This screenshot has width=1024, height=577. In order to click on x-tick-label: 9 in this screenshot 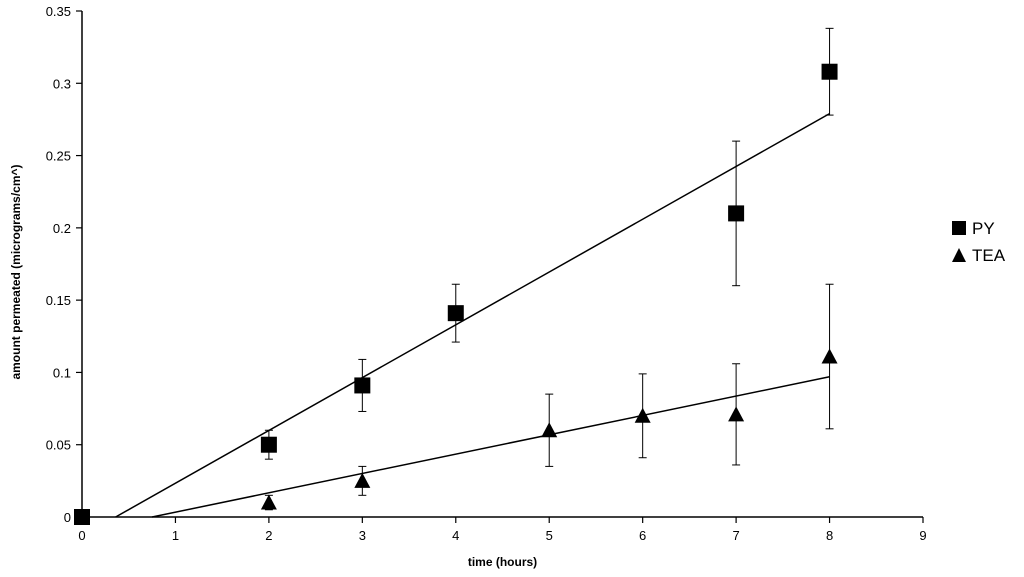, I will do `click(922, 535)`.